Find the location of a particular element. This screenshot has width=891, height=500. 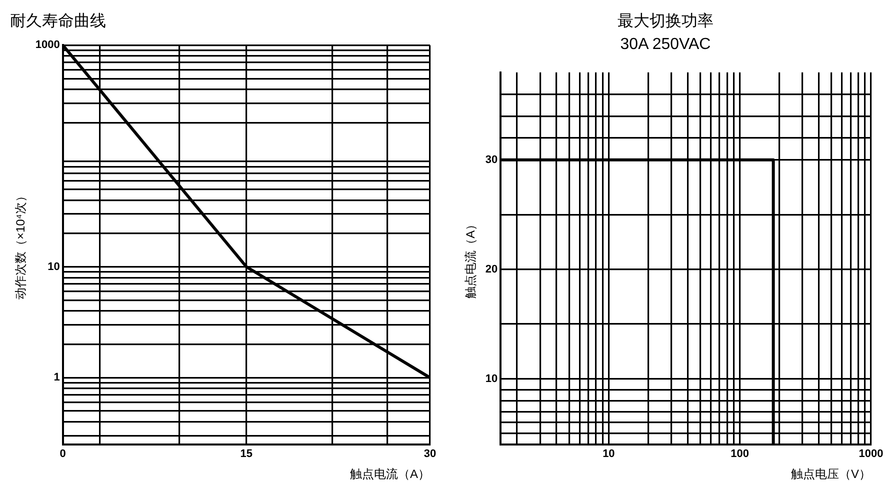

x-axis-title: 触点电压（V） is located at coordinates (830, 474).